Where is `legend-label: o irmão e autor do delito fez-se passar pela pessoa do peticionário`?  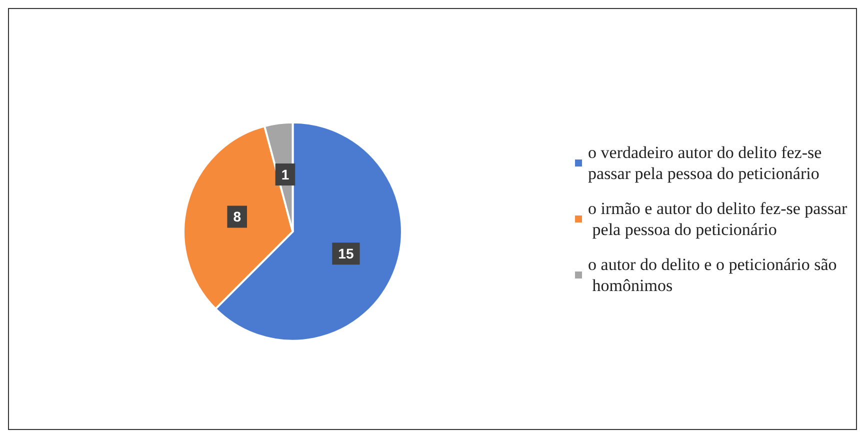 legend-label: o irmão e autor do delito fez-se passar pela pessoa do peticionário is located at coordinates (718, 219).